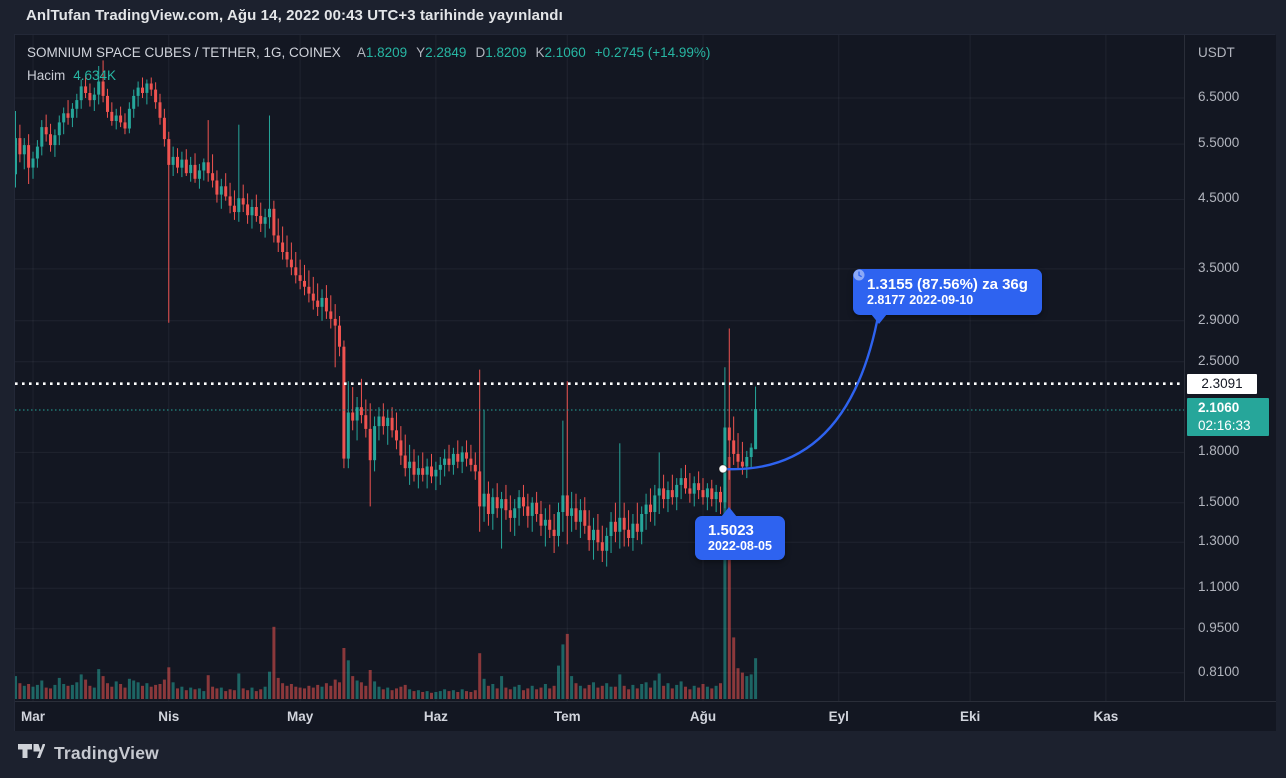 The width and height of the screenshot is (1286, 778). I want to click on symbol-title: SOMNIUM SPACE CUBES / TETHER, 1G, COINEX, so click(184, 52).